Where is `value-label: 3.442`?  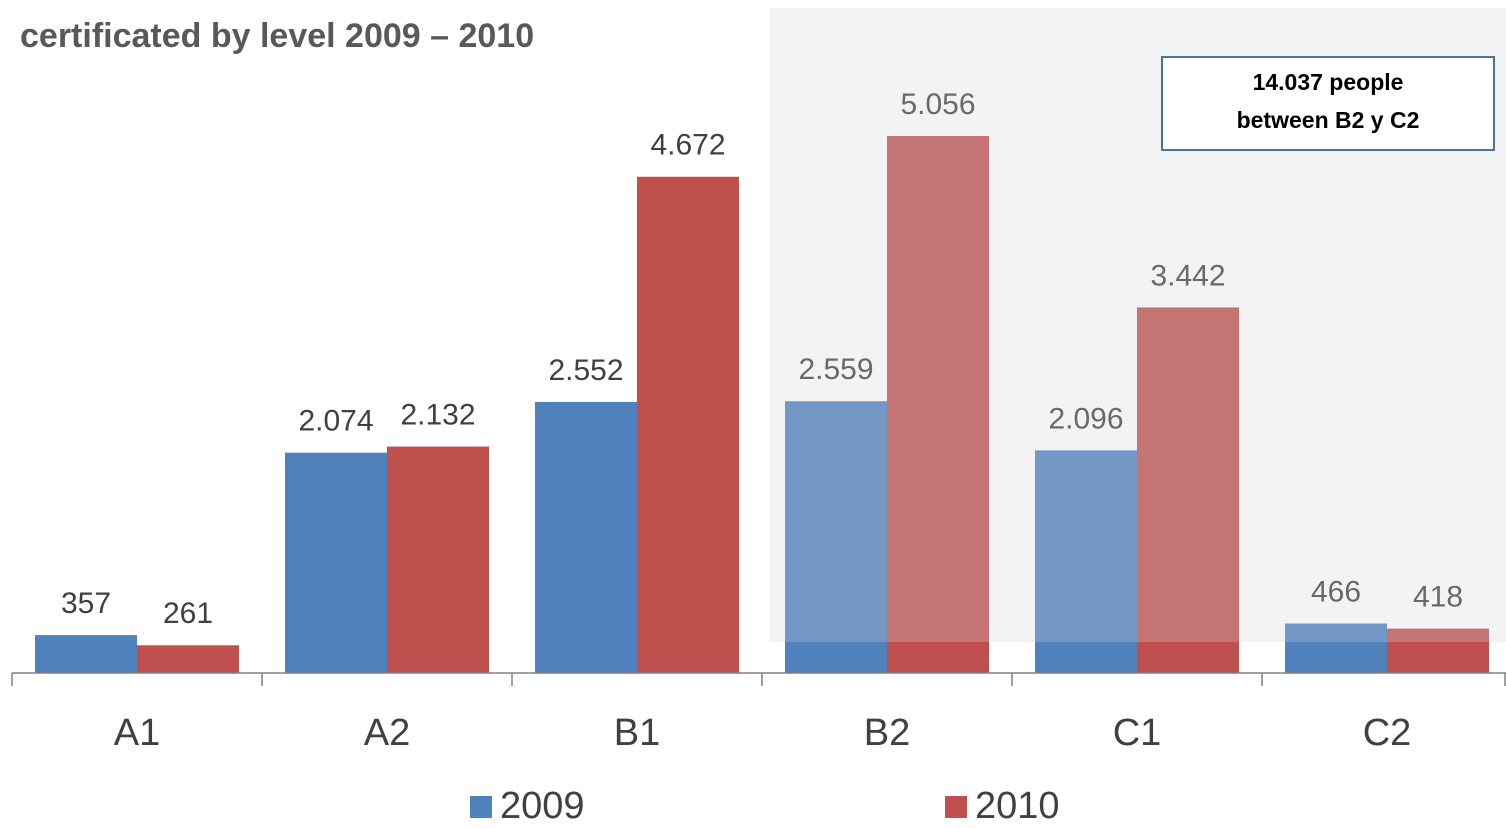 value-label: 3.442 is located at coordinates (1187, 275).